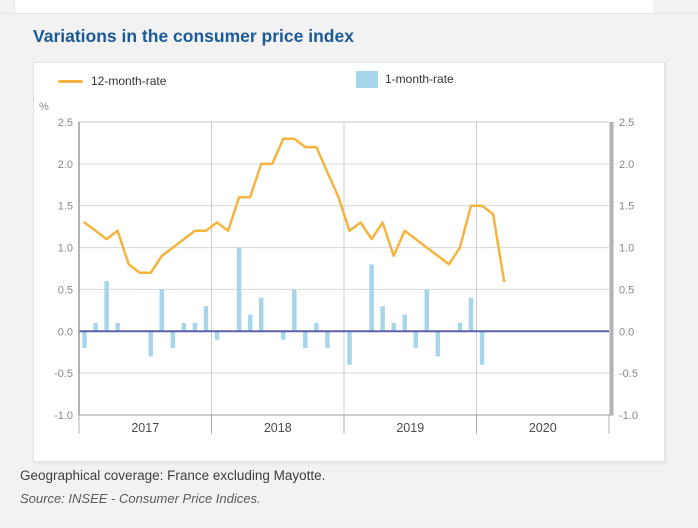 The height and width of the screenshot is (528, 698). Describe the element at coordinates (626, 123) in the screenshot. I see `y-axis-label-right: 2.5` at that location.